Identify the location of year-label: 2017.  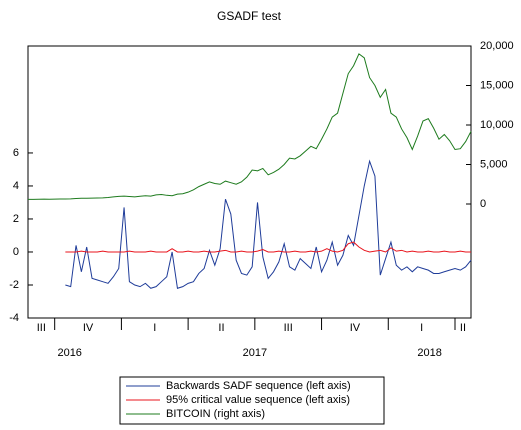
(255, 353).